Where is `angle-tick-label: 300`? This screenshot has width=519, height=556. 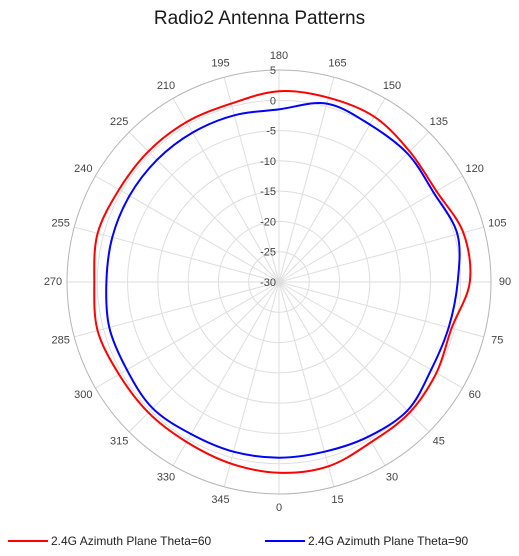 angle-tick-label: 300 is located at coordinates (83, 395).